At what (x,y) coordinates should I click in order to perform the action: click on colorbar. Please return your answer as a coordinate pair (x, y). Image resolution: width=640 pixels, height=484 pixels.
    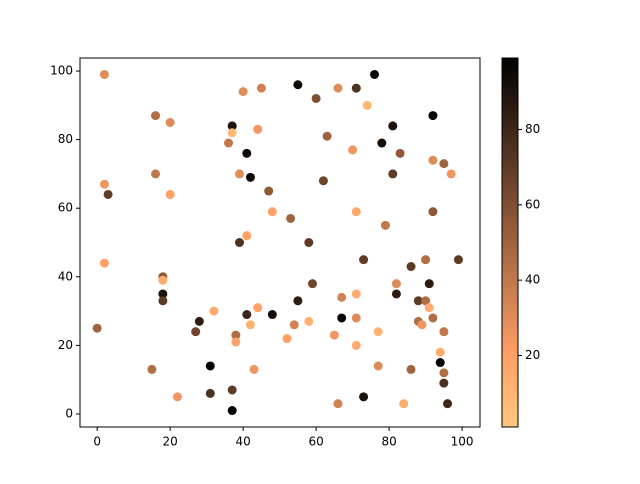
    Looking at the image, I should click on (510, 242).